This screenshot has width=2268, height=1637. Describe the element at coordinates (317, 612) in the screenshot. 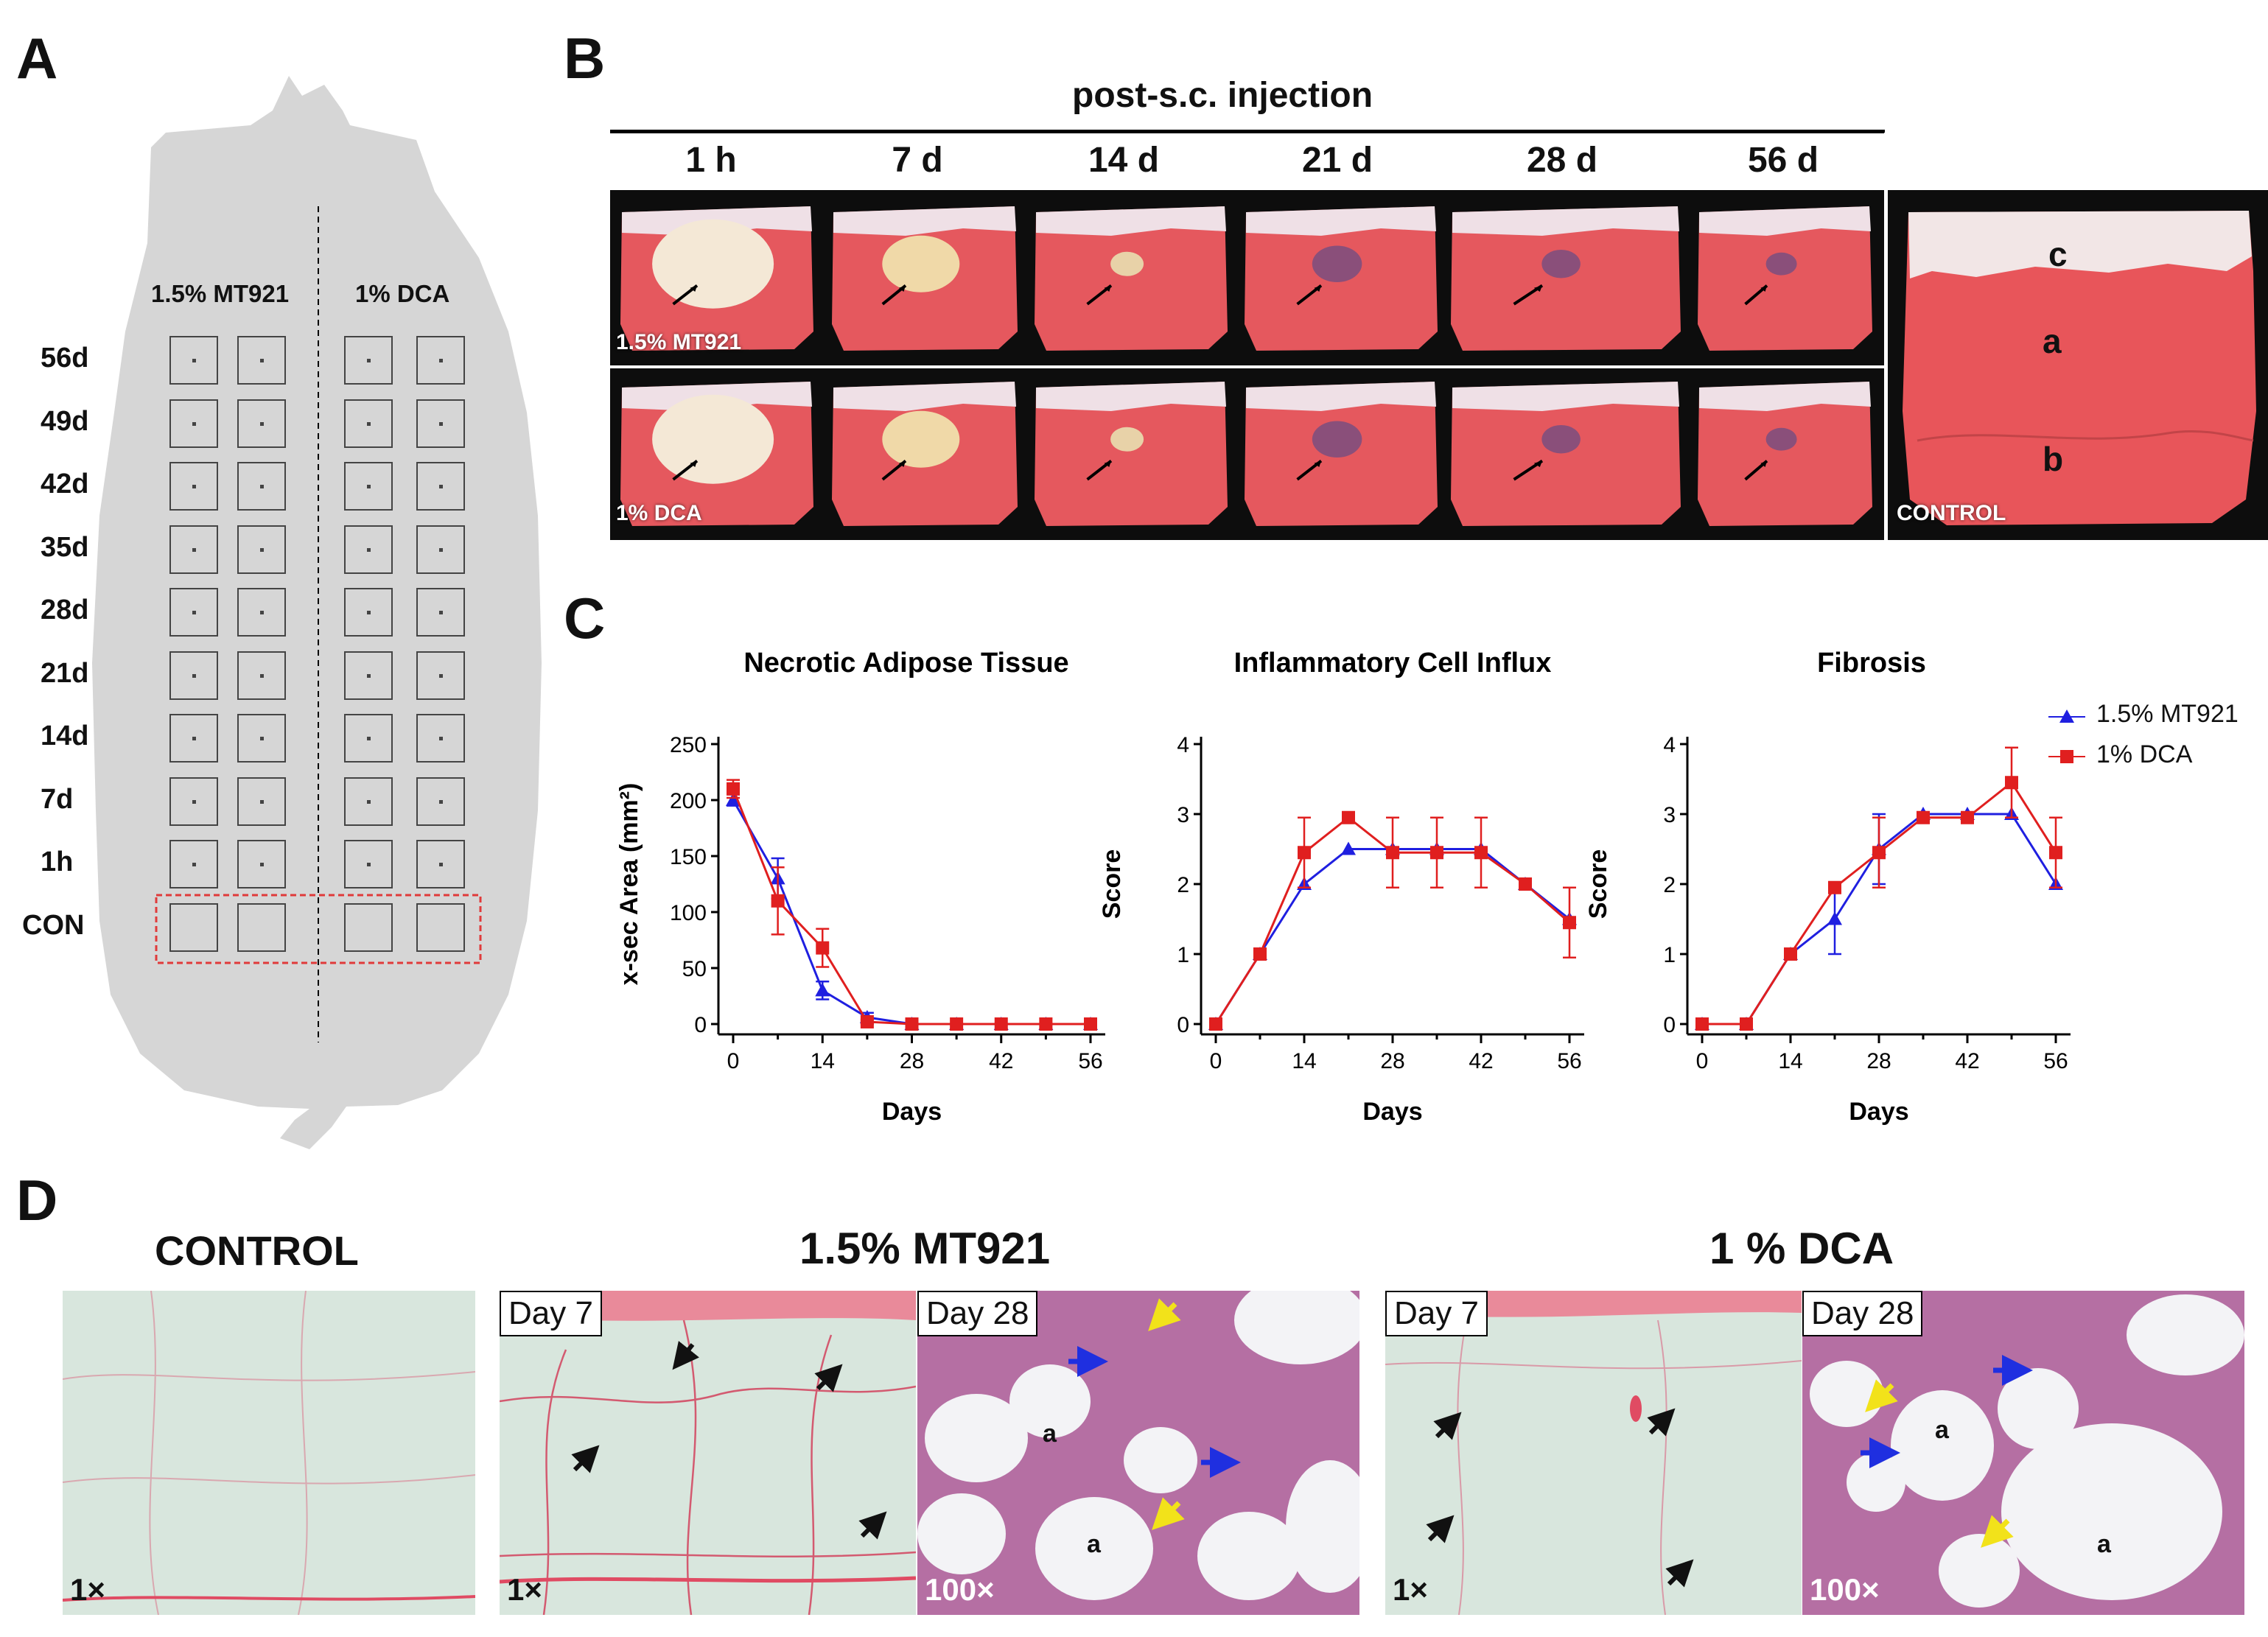

I see `pig-diagram` at that location.